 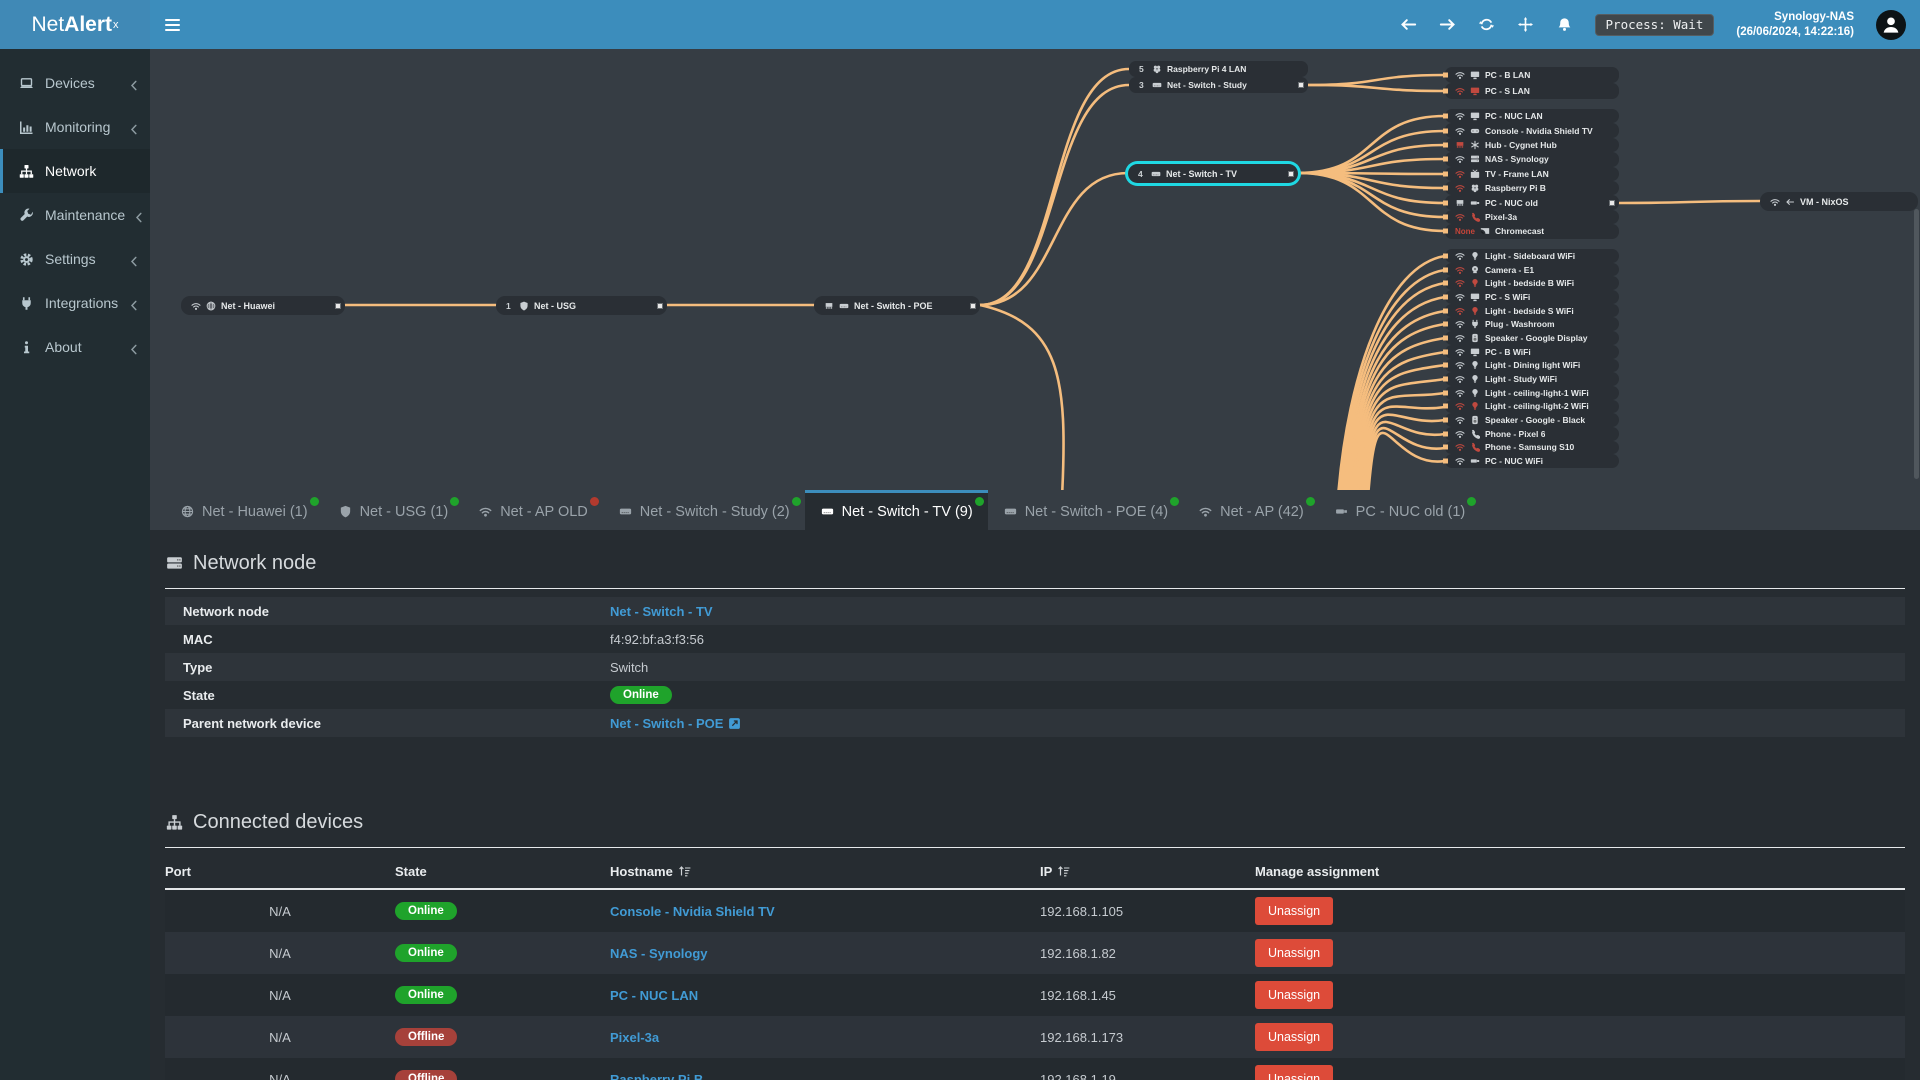 What do you see at coordinates (1531, 351) in the screenshot?
I see `node-row: PC - B WiFi` at bounding box center [1531, 351].